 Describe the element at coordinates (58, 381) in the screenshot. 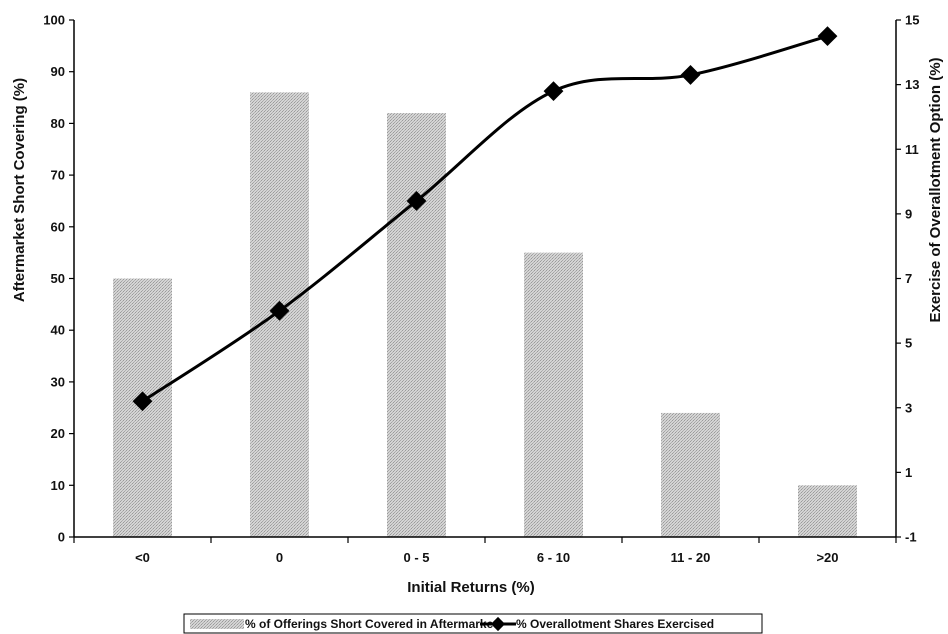

I see `y-tick-label: 30` at that location.